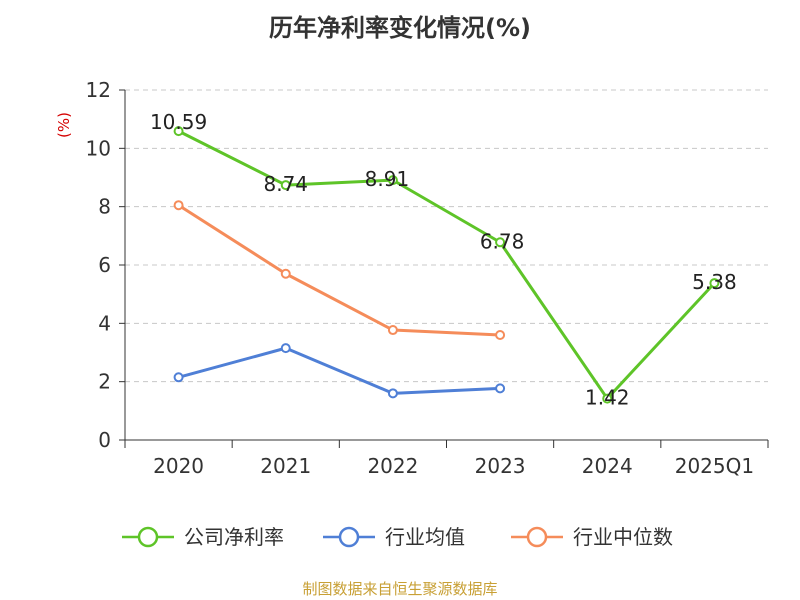 Image resolution: width=800 pixels, height=600 pixels. Describe the element at coordinates (607, 466) in the screenshot. I see `x-tick-label: 2024` at that location.